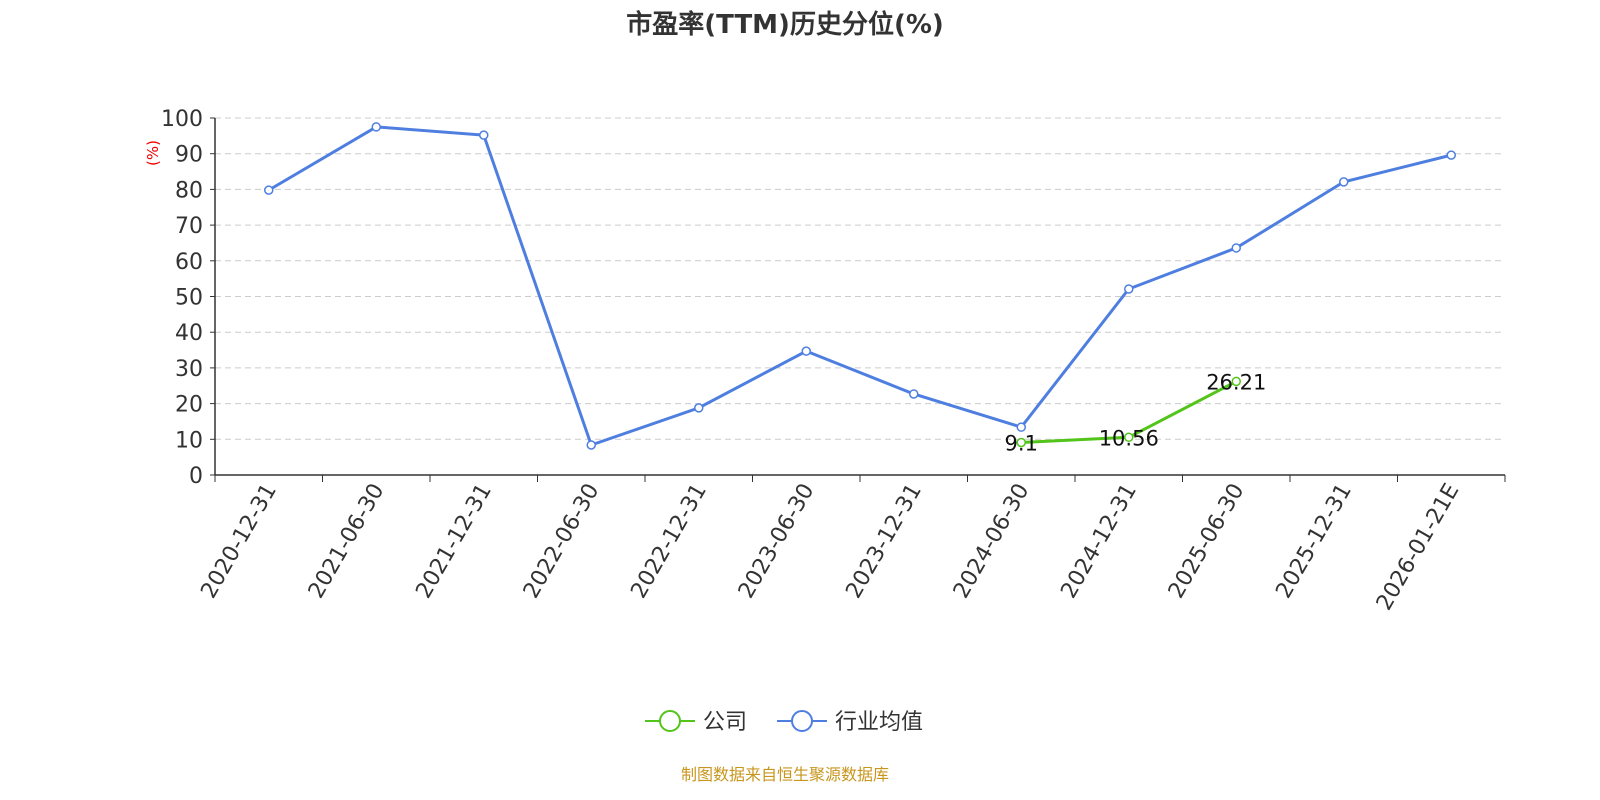  What do you see at coordinates (189, 226) in the screenshot?
I see `y-tick-label: 70` at bounding box center [189, 226].